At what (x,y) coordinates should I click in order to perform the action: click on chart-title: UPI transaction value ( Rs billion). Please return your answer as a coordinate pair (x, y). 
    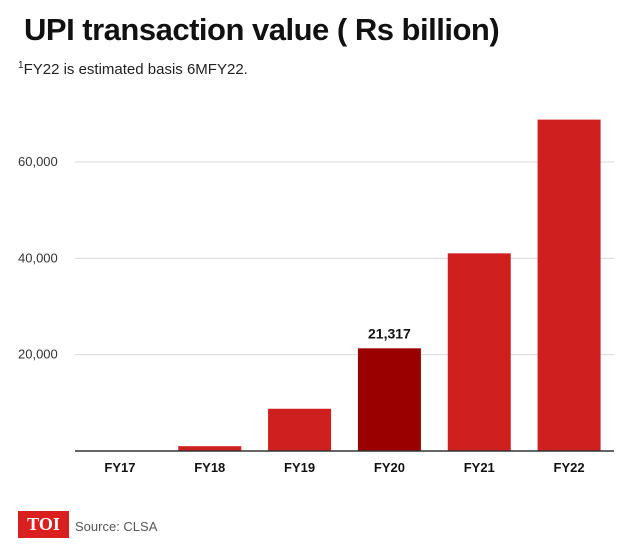
    Looking at the image, I should click on (262, 29).